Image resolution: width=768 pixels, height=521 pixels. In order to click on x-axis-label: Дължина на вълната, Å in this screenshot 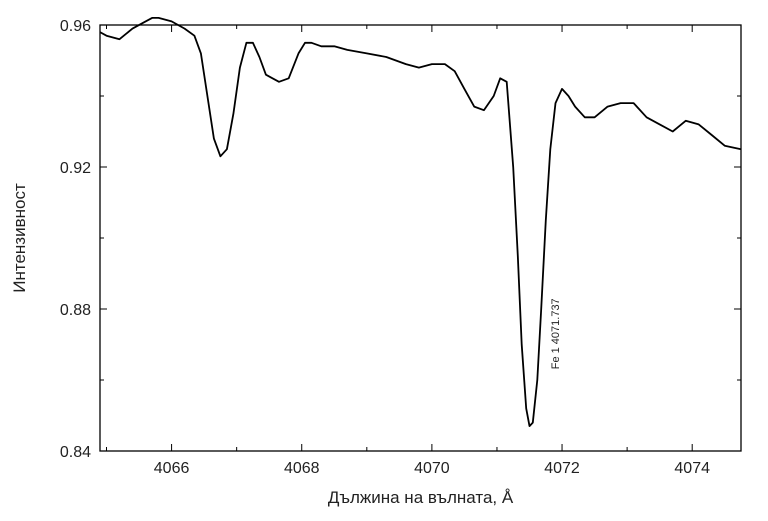, I will do `click(421, 497)`.